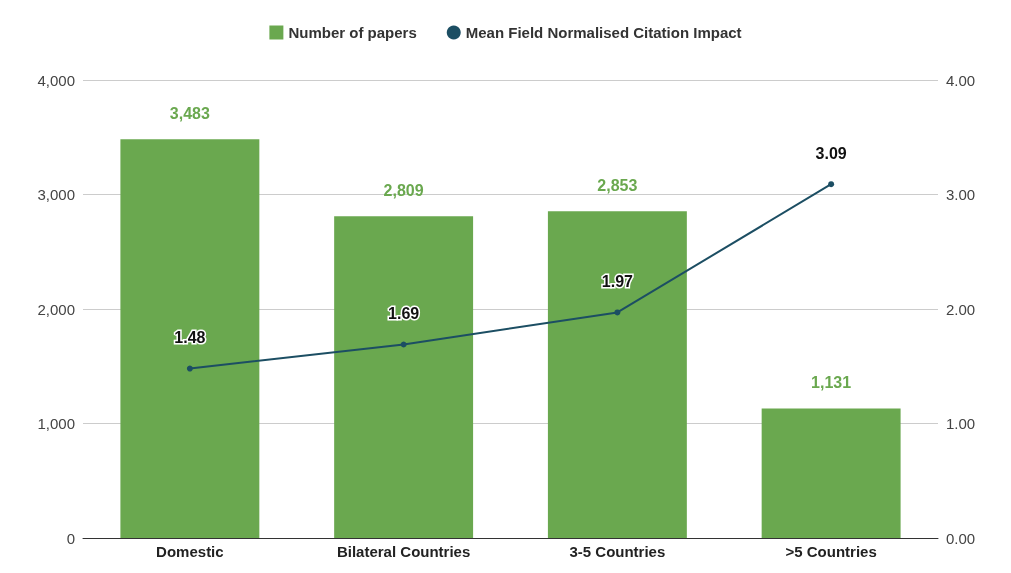 This screenshot has width=1011, height=573. What do you see at coordinates (190, 551) in the screenshot?
I see `x-tick-label: Domestic` at bounding box center [190, 551].